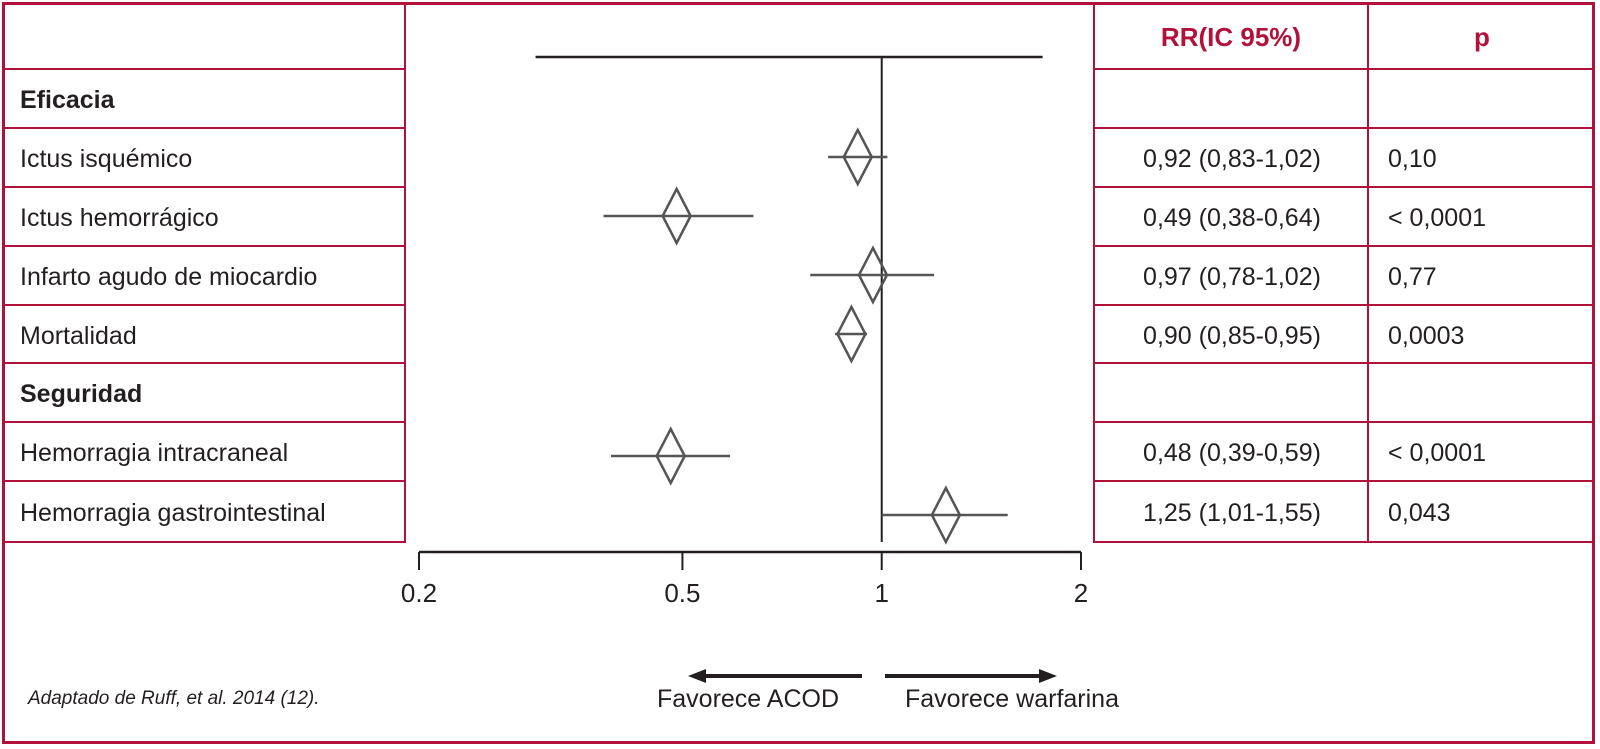 Image resolution: width=1600 pixels, height=749 pixels. Describe the element at coordinates (1232, 513) in the screenshot. I see `rr-value: 1,25 (1,01-1,55)` at that location.